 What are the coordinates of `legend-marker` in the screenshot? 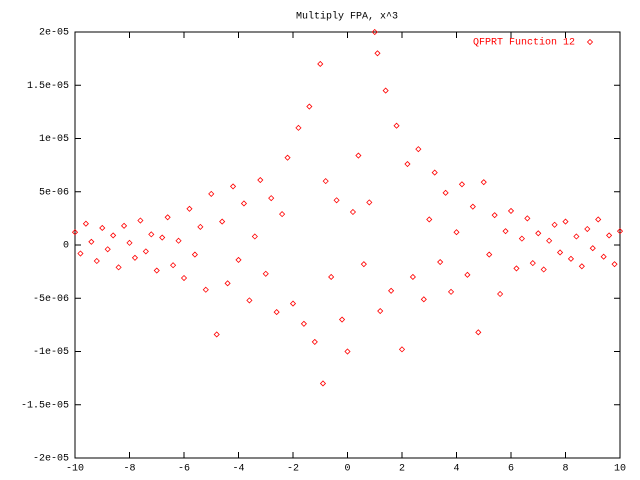 It's located at (590, 42).